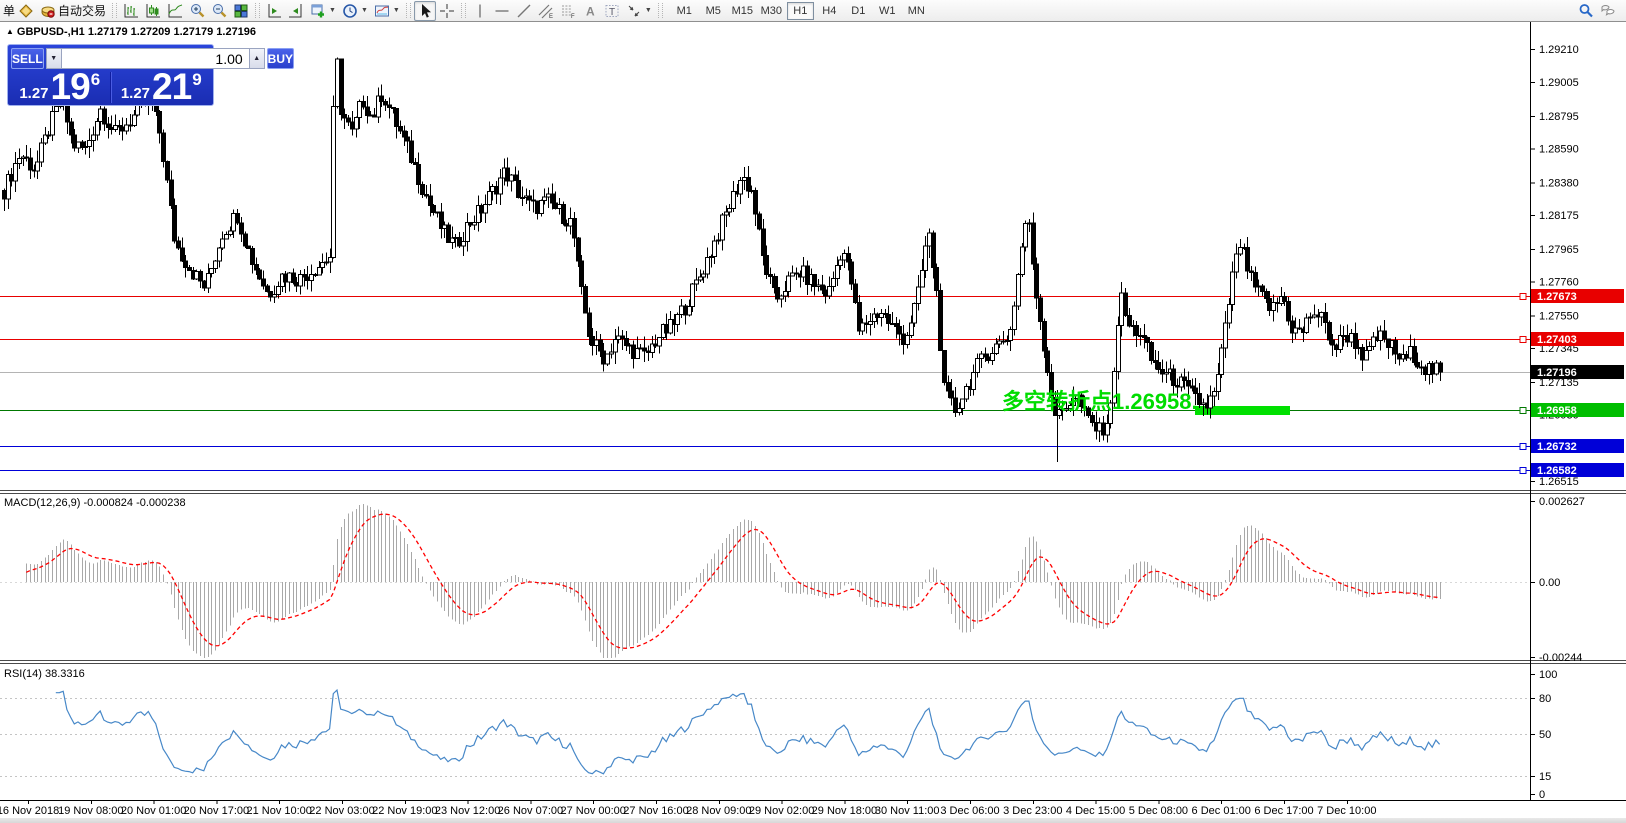 This screenshot has width=1626, height=823. I want to click on toolbar-grip, so click(408, 10).